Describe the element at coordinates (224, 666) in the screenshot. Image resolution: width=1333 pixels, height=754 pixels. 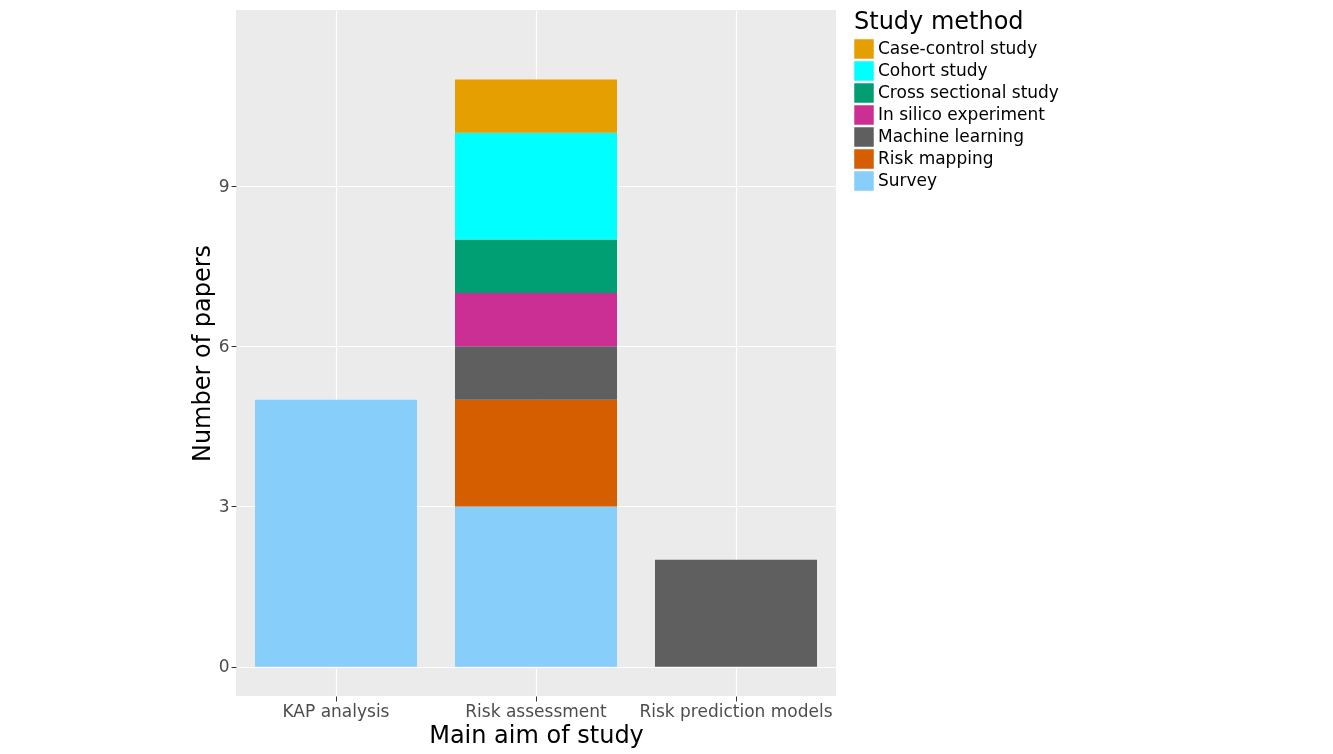
I see `y-tick-label: 0` at that location.